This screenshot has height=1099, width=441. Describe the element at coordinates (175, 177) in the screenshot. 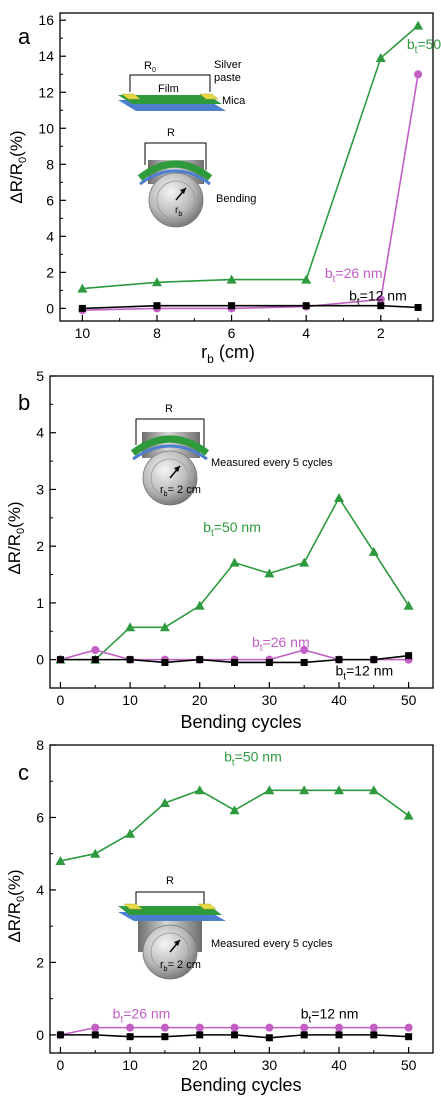

I see `bent-mica` at that location.